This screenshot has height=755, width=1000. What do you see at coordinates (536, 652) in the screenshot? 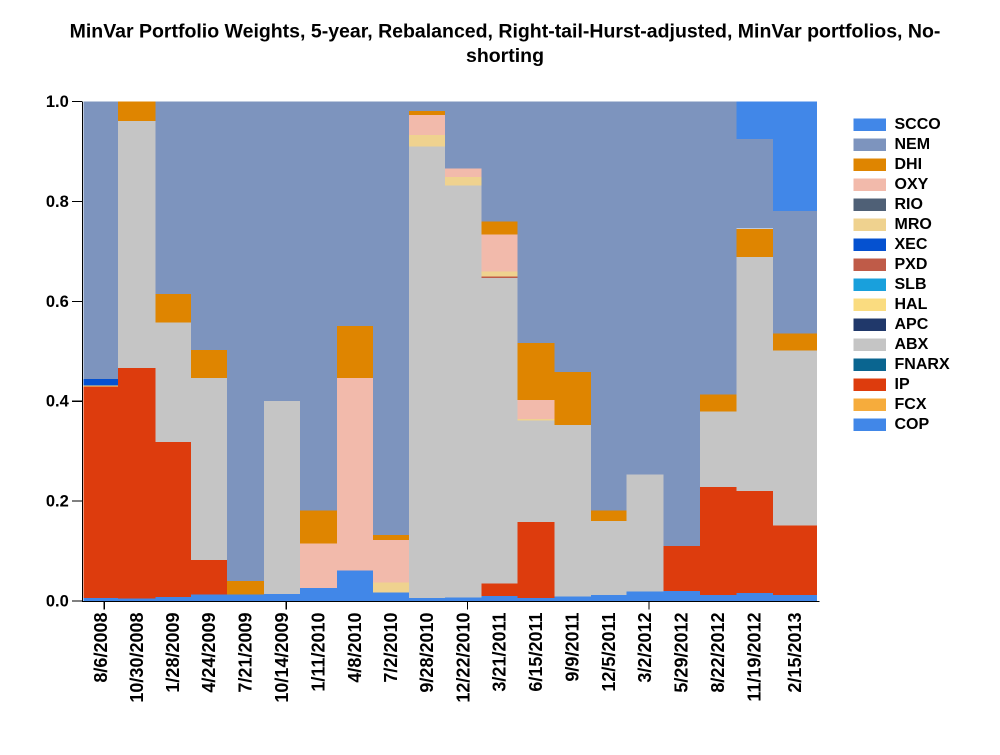
I see `svg-text: 6/15/2011` at bounding box center [536, 652].